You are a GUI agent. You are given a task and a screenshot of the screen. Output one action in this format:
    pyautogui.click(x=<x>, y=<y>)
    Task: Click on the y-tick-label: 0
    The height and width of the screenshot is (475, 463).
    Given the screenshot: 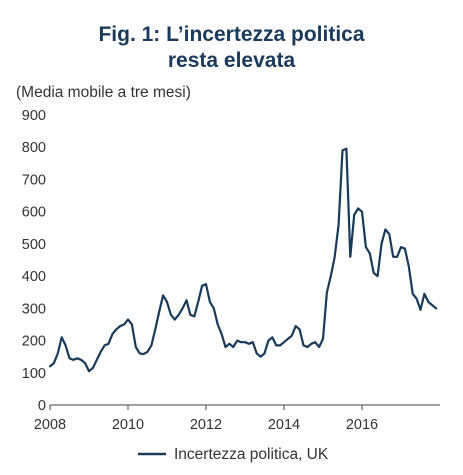 What is the action you would take?
    pyautogui.click(x=42, y=406)
    